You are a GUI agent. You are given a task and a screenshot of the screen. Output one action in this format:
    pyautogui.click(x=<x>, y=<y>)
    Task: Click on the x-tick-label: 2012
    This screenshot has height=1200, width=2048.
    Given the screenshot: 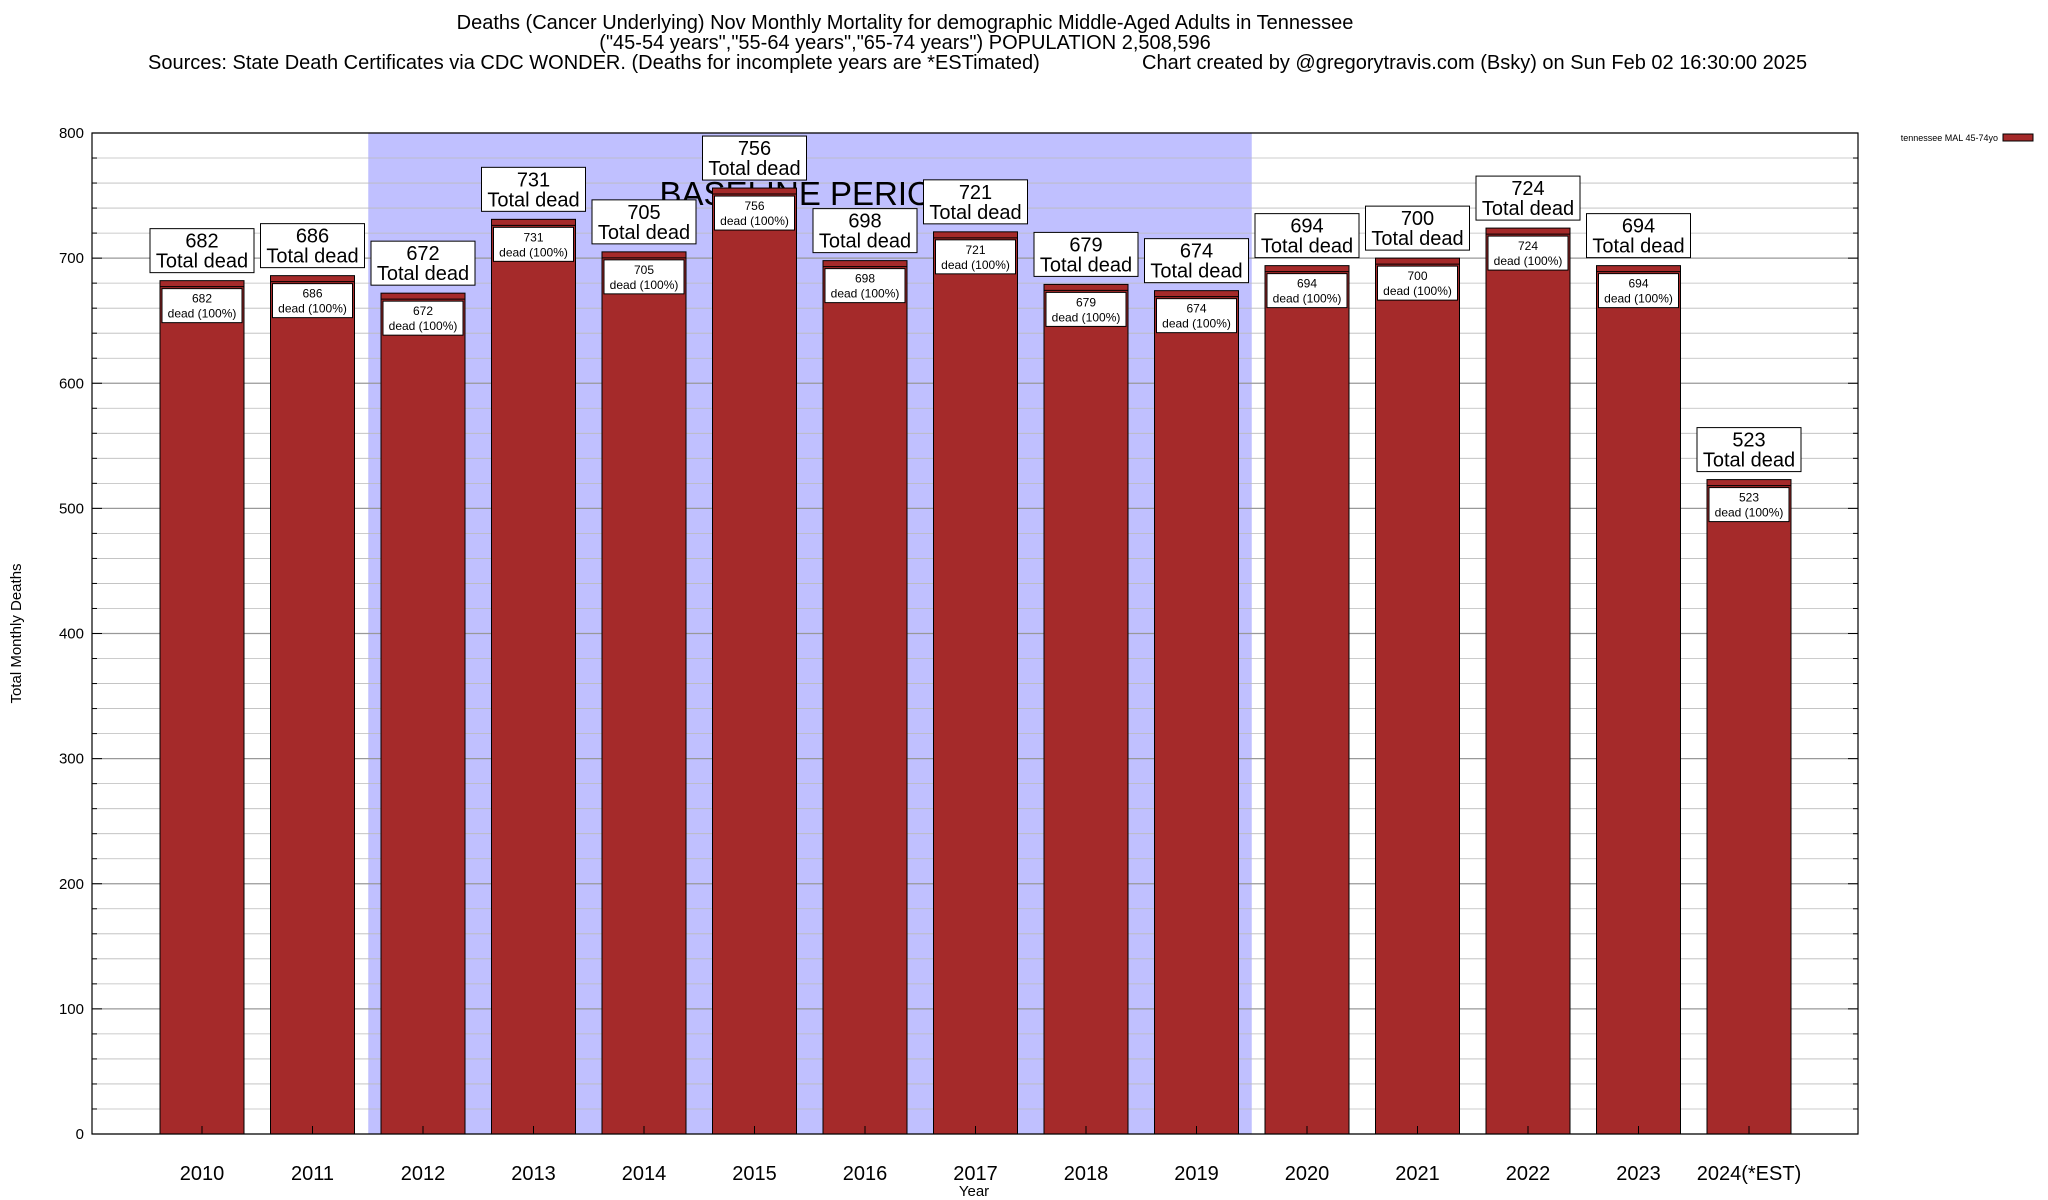 What is the action you would take?
    pyautogui.click(x=423, y=1174)
    